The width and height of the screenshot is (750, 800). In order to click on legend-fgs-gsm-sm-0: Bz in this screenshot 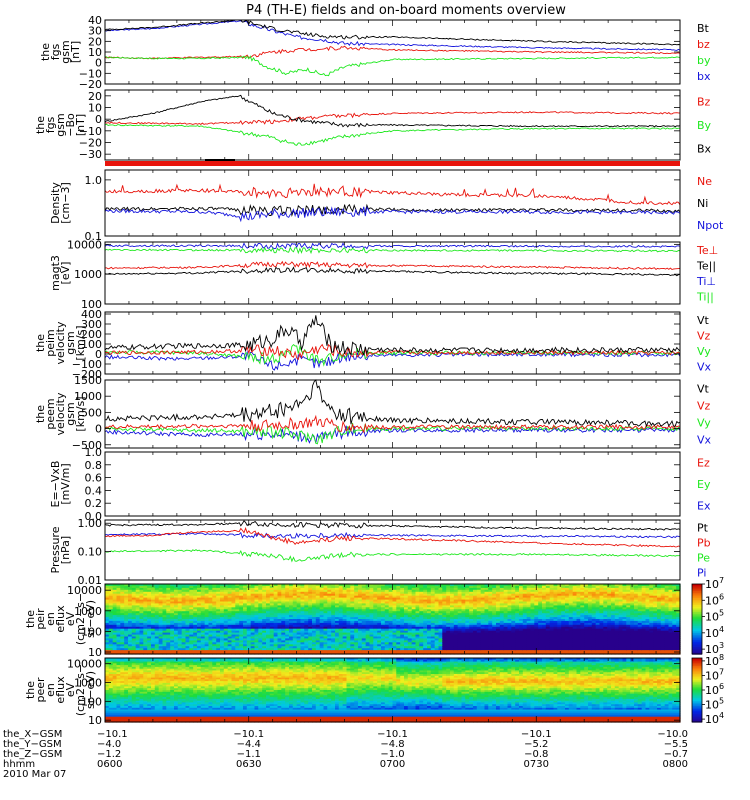, I will do `click(704, 102)`.